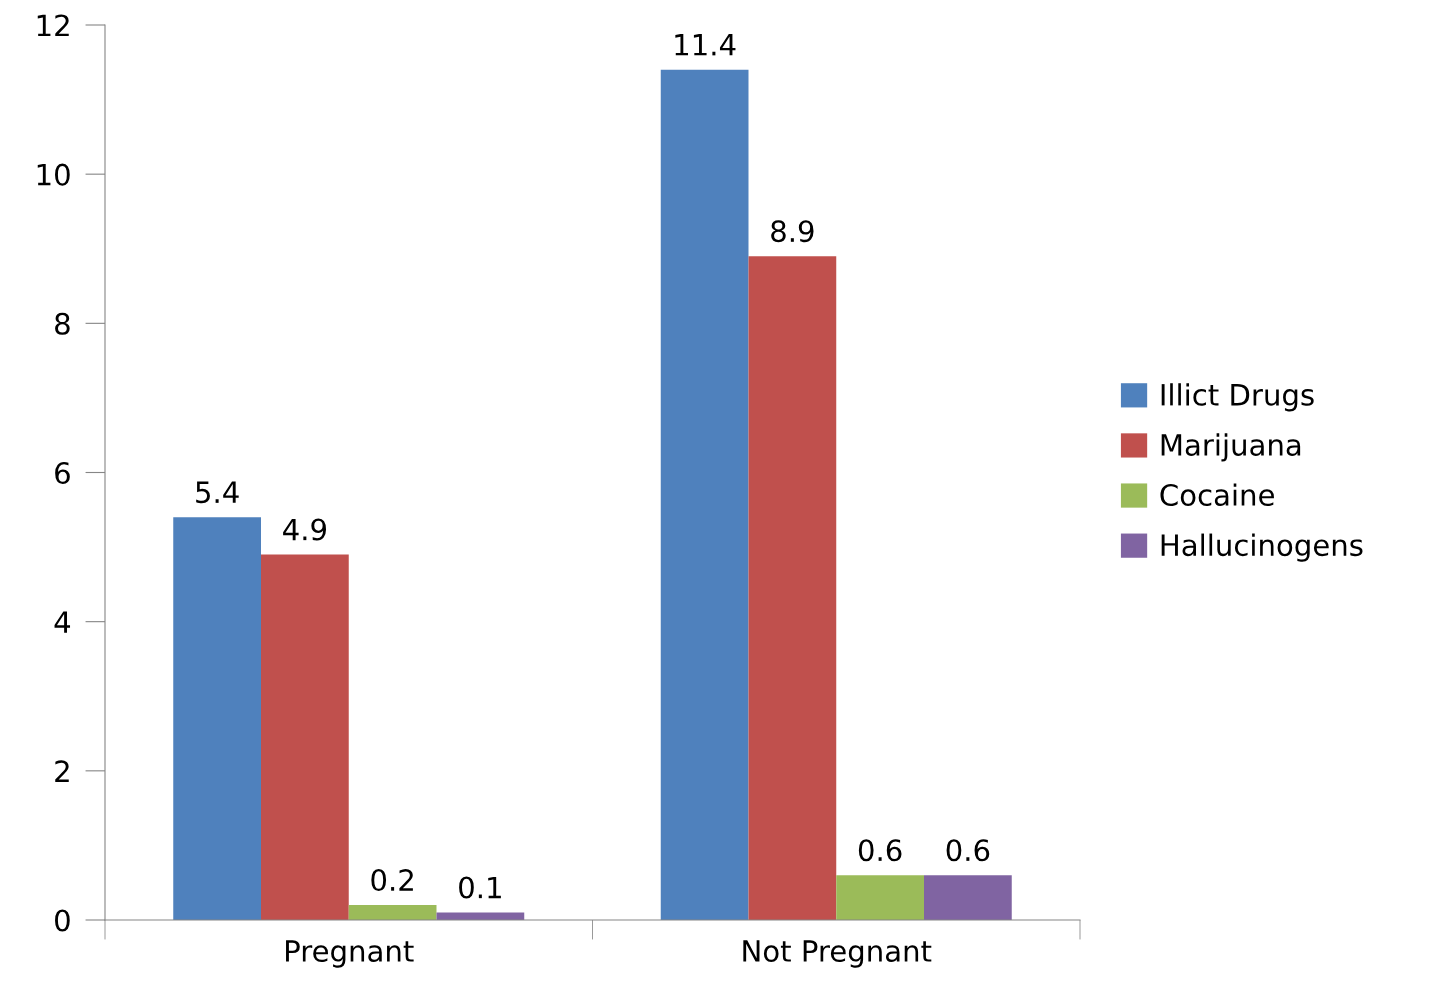 Image resolution: width=1454 pixels, height=1006 pixels. Describe the element at coordinates (1262, 547) in the screenshot. I see `legend-label: Hallucinogens` at that location.